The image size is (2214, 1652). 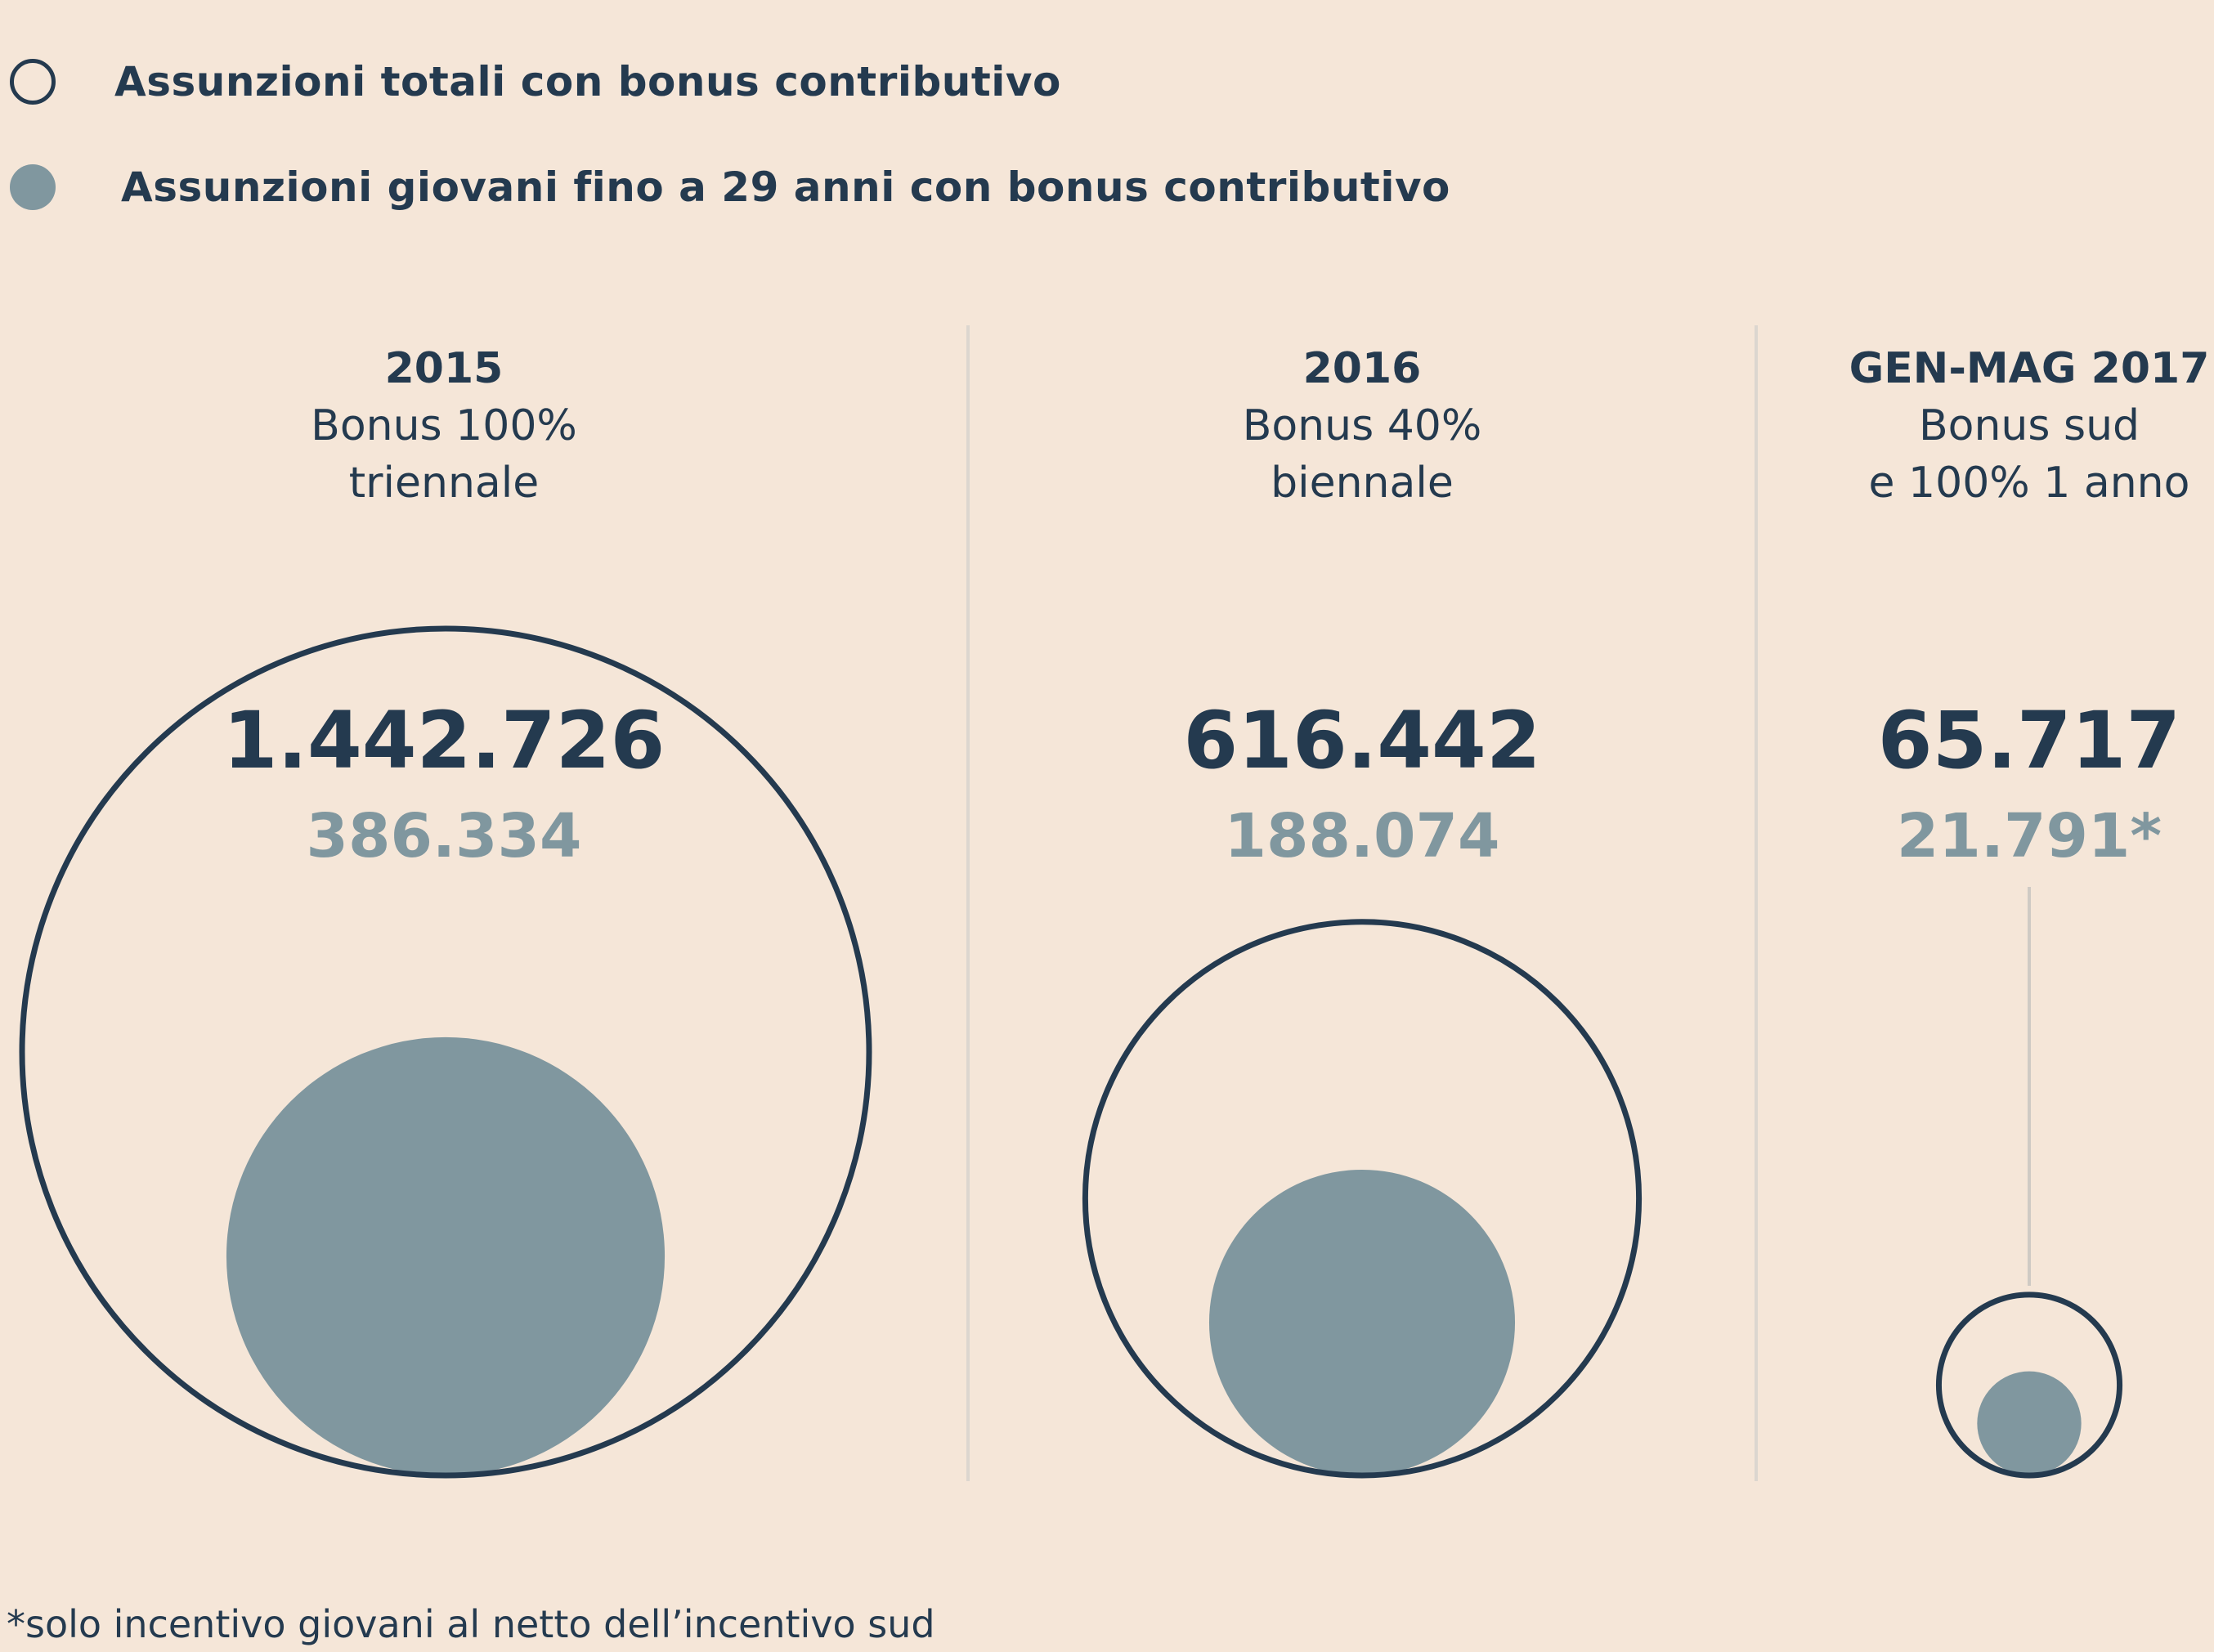 I want to click on legend-outline-circle-icon, so click(x=33, y=82).